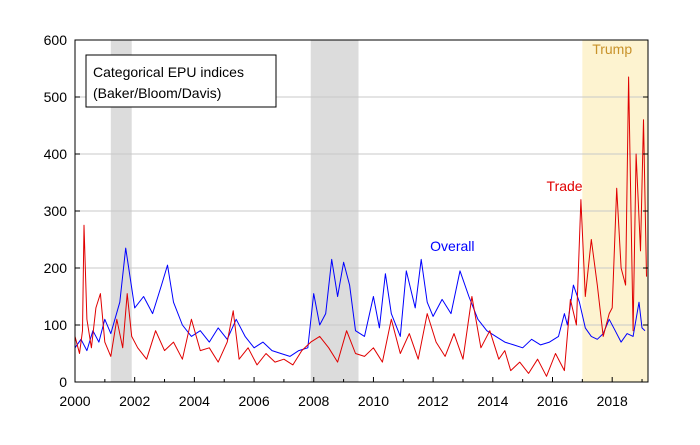  Describe the element at coordinates (56, 40) in the screenshot. I see `y-tick-label-600: 600` at that location.